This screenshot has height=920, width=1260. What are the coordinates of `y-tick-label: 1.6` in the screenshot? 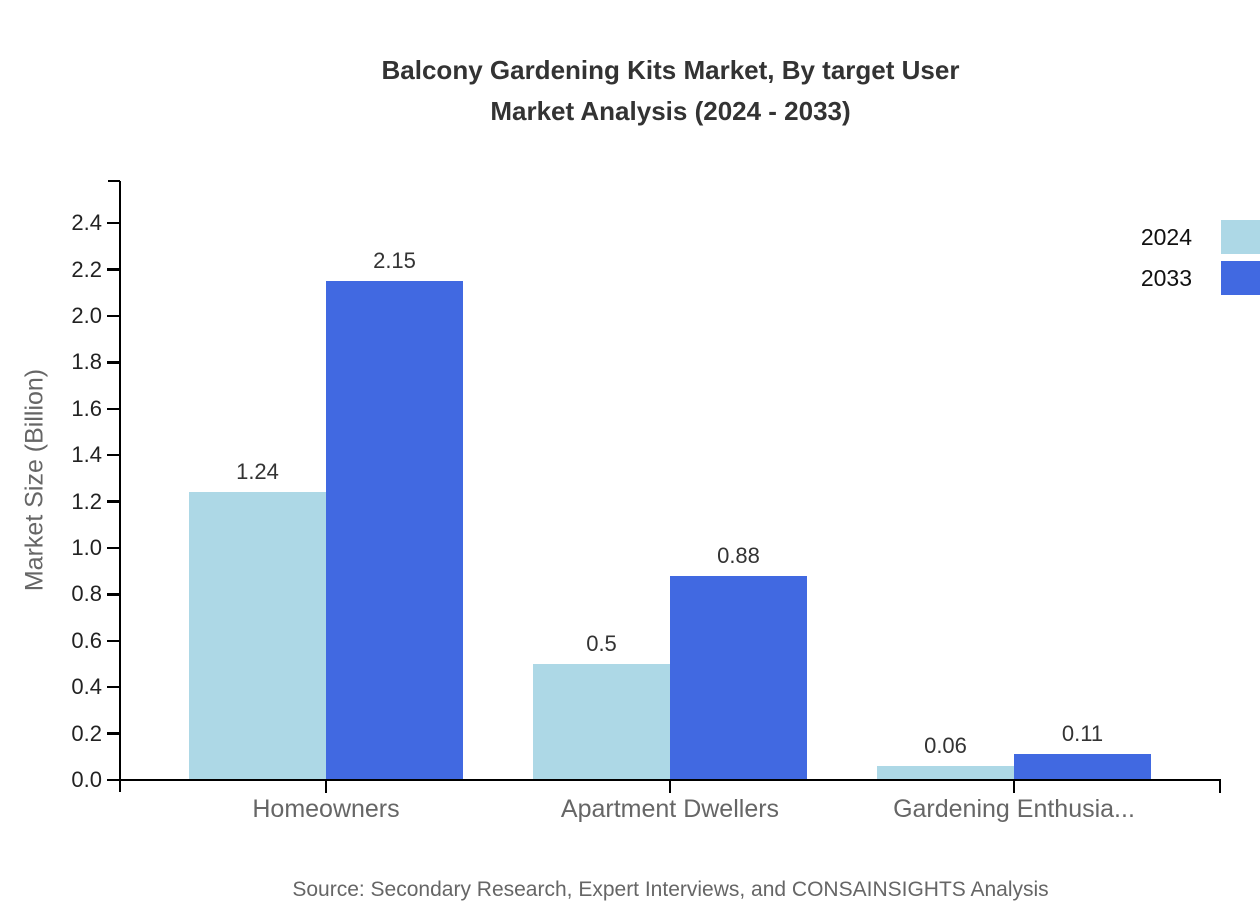 It's located at (86, 408).